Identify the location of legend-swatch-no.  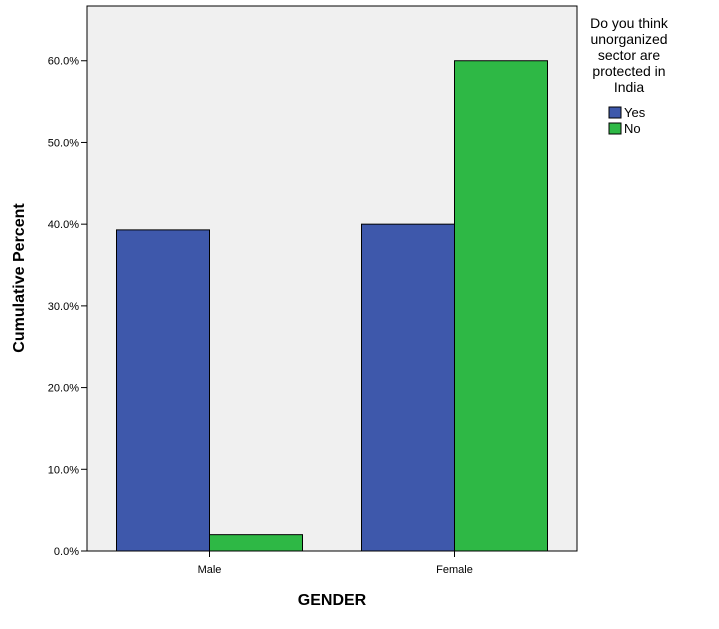
(615, 128).